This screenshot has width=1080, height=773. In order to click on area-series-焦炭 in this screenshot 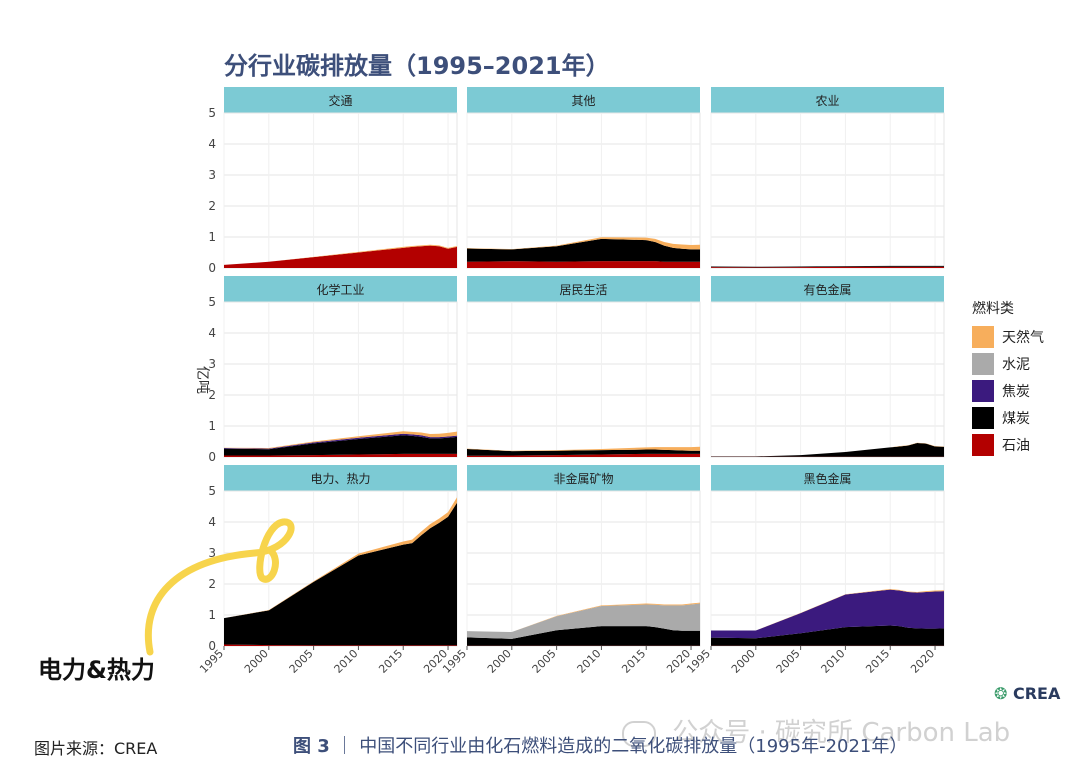, I will do `click(827, 614)`.